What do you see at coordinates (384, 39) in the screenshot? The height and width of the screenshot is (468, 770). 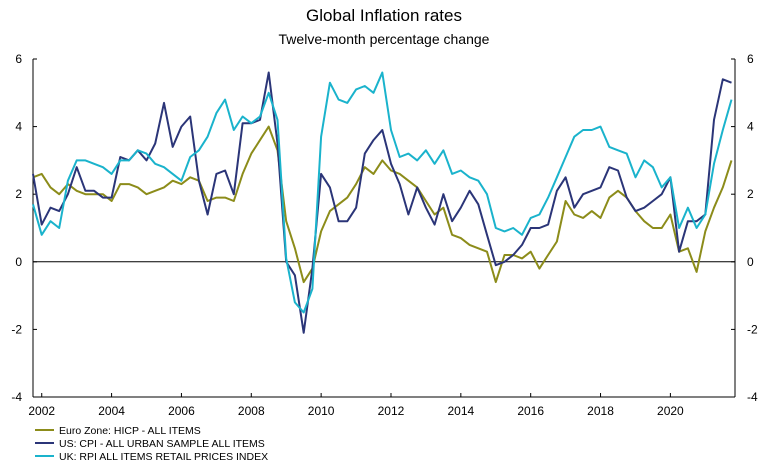 I see `chart-subtitle: Twelve-month percentage change` at bounding box center [384, 39].